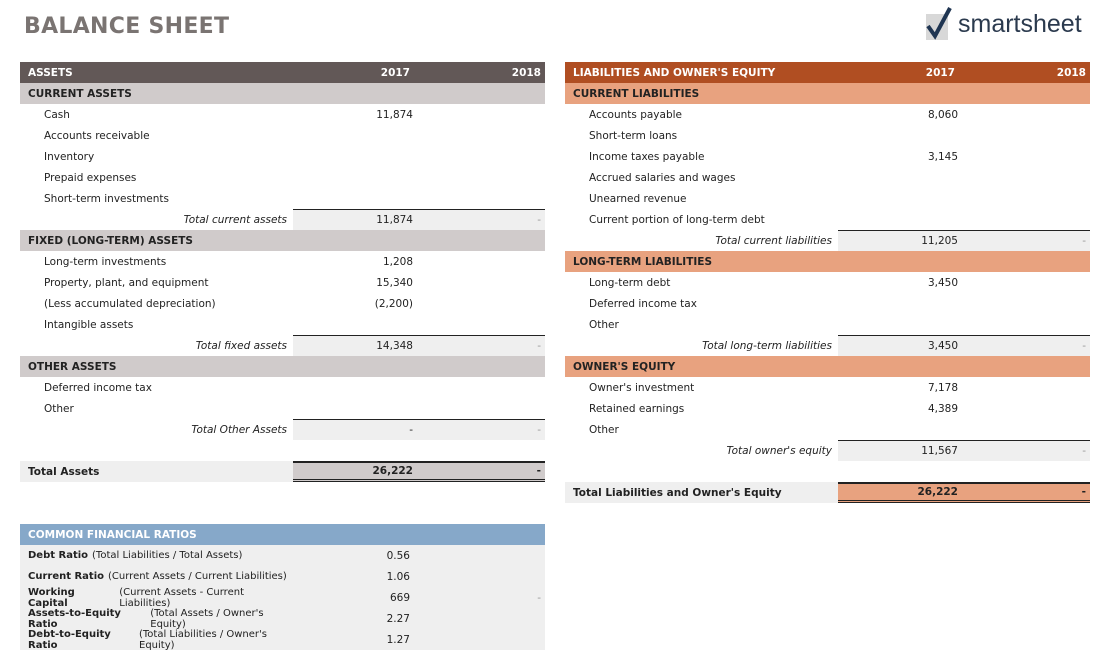 This screenshot has height=667, width=1111. I want to click on subtotal-row: Total long-term liabilities 3,450-, so click(827, 345).